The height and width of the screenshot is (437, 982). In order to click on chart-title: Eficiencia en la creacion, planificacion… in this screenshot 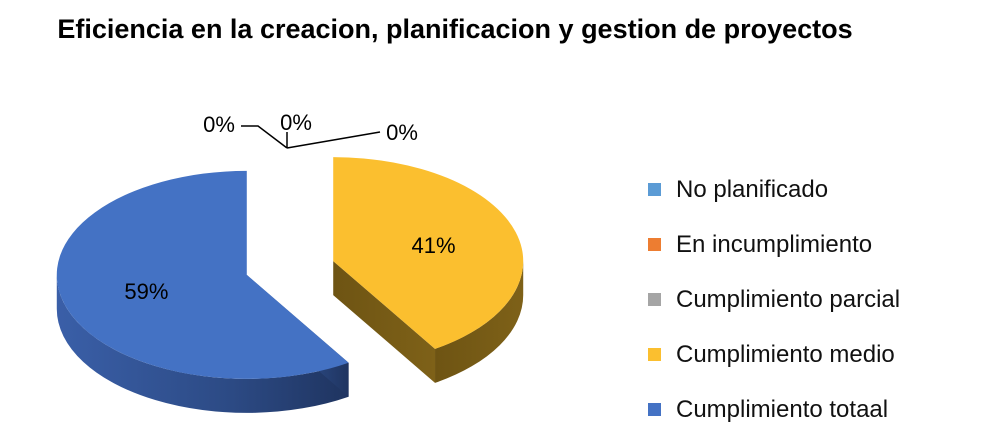, I will do `click(455, 29)`.